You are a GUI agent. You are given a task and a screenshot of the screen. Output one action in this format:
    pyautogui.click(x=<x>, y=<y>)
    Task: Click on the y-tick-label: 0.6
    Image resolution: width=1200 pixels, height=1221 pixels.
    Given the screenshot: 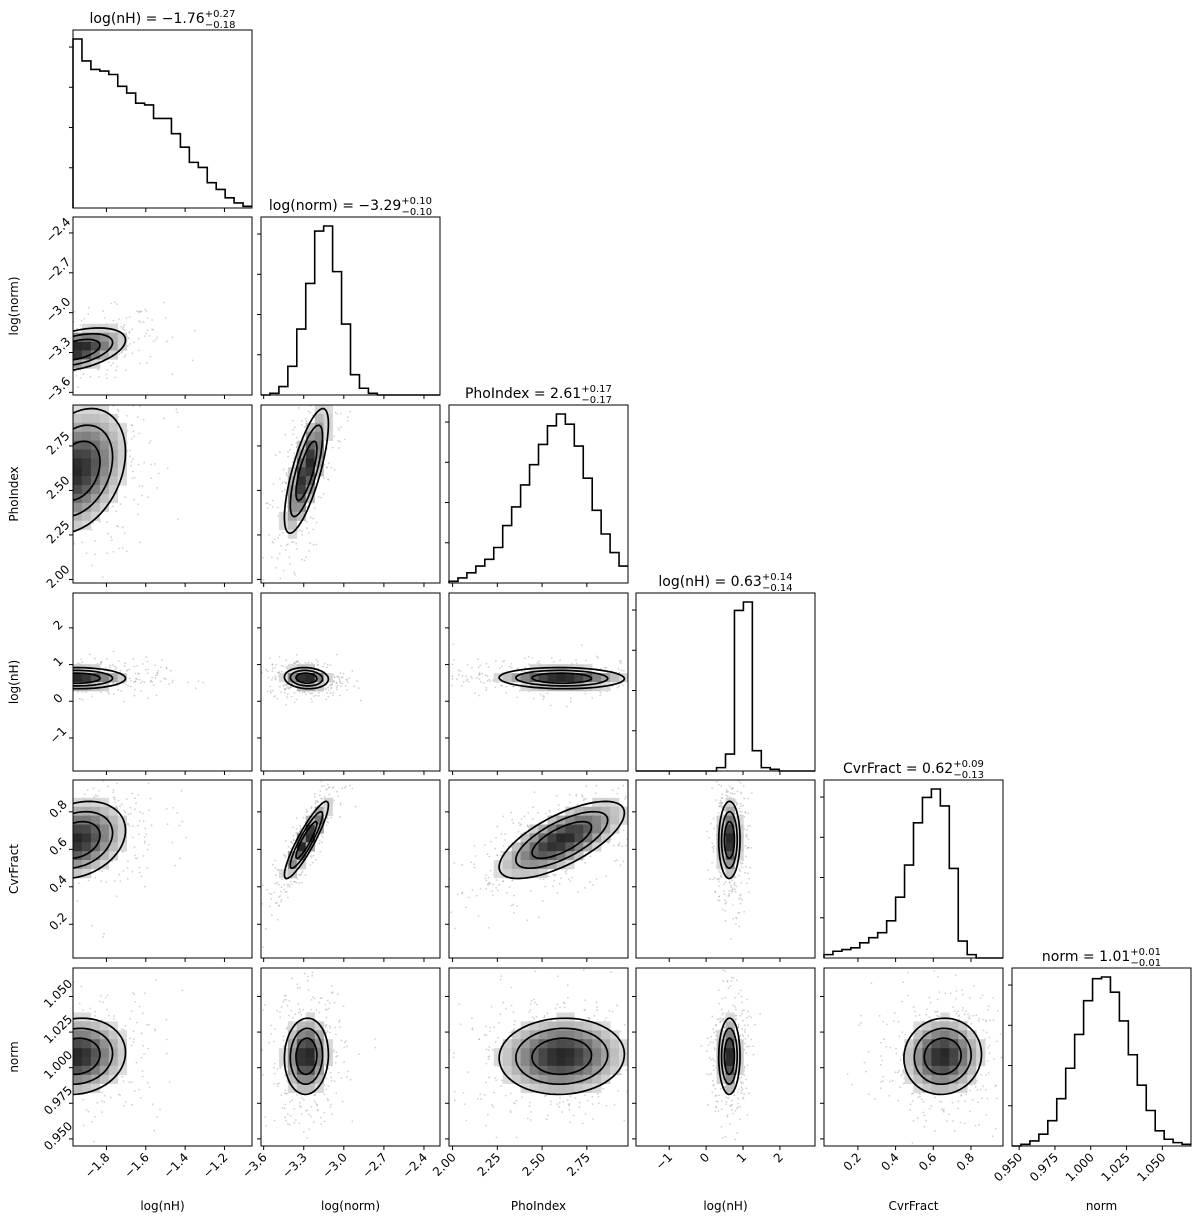 What is the action you would take?
    pyautogui.click(x=57, y=846)
    